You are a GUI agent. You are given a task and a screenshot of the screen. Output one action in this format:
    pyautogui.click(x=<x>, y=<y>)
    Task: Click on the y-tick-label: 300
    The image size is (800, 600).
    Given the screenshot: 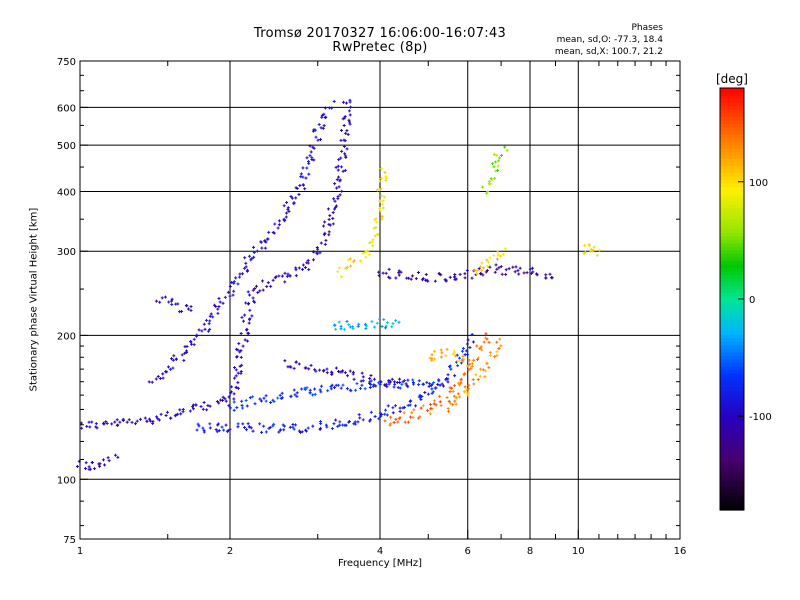 What is the action you would take?
    pyautogui.click(x=66, y=252)
    